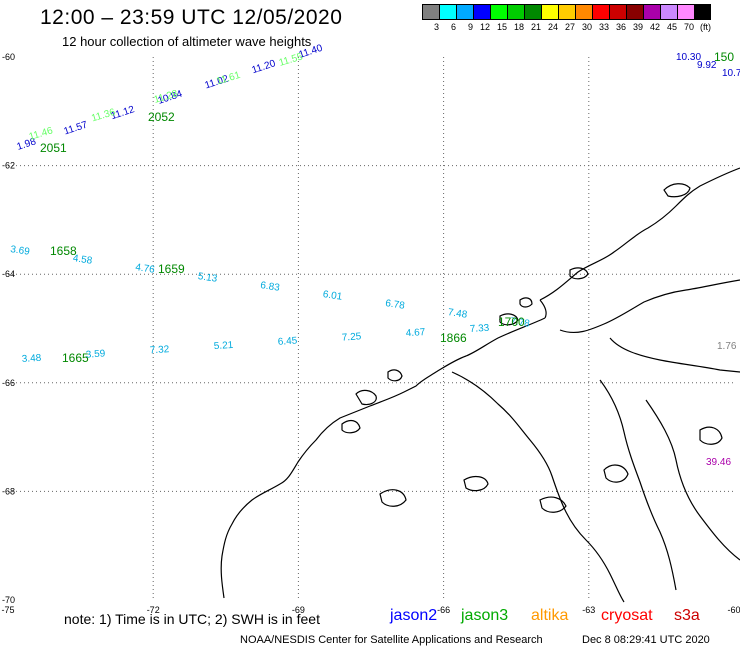  Describe the element at coordinates (638, 485) in the screenshot. I see `coast-weddell` at that location.